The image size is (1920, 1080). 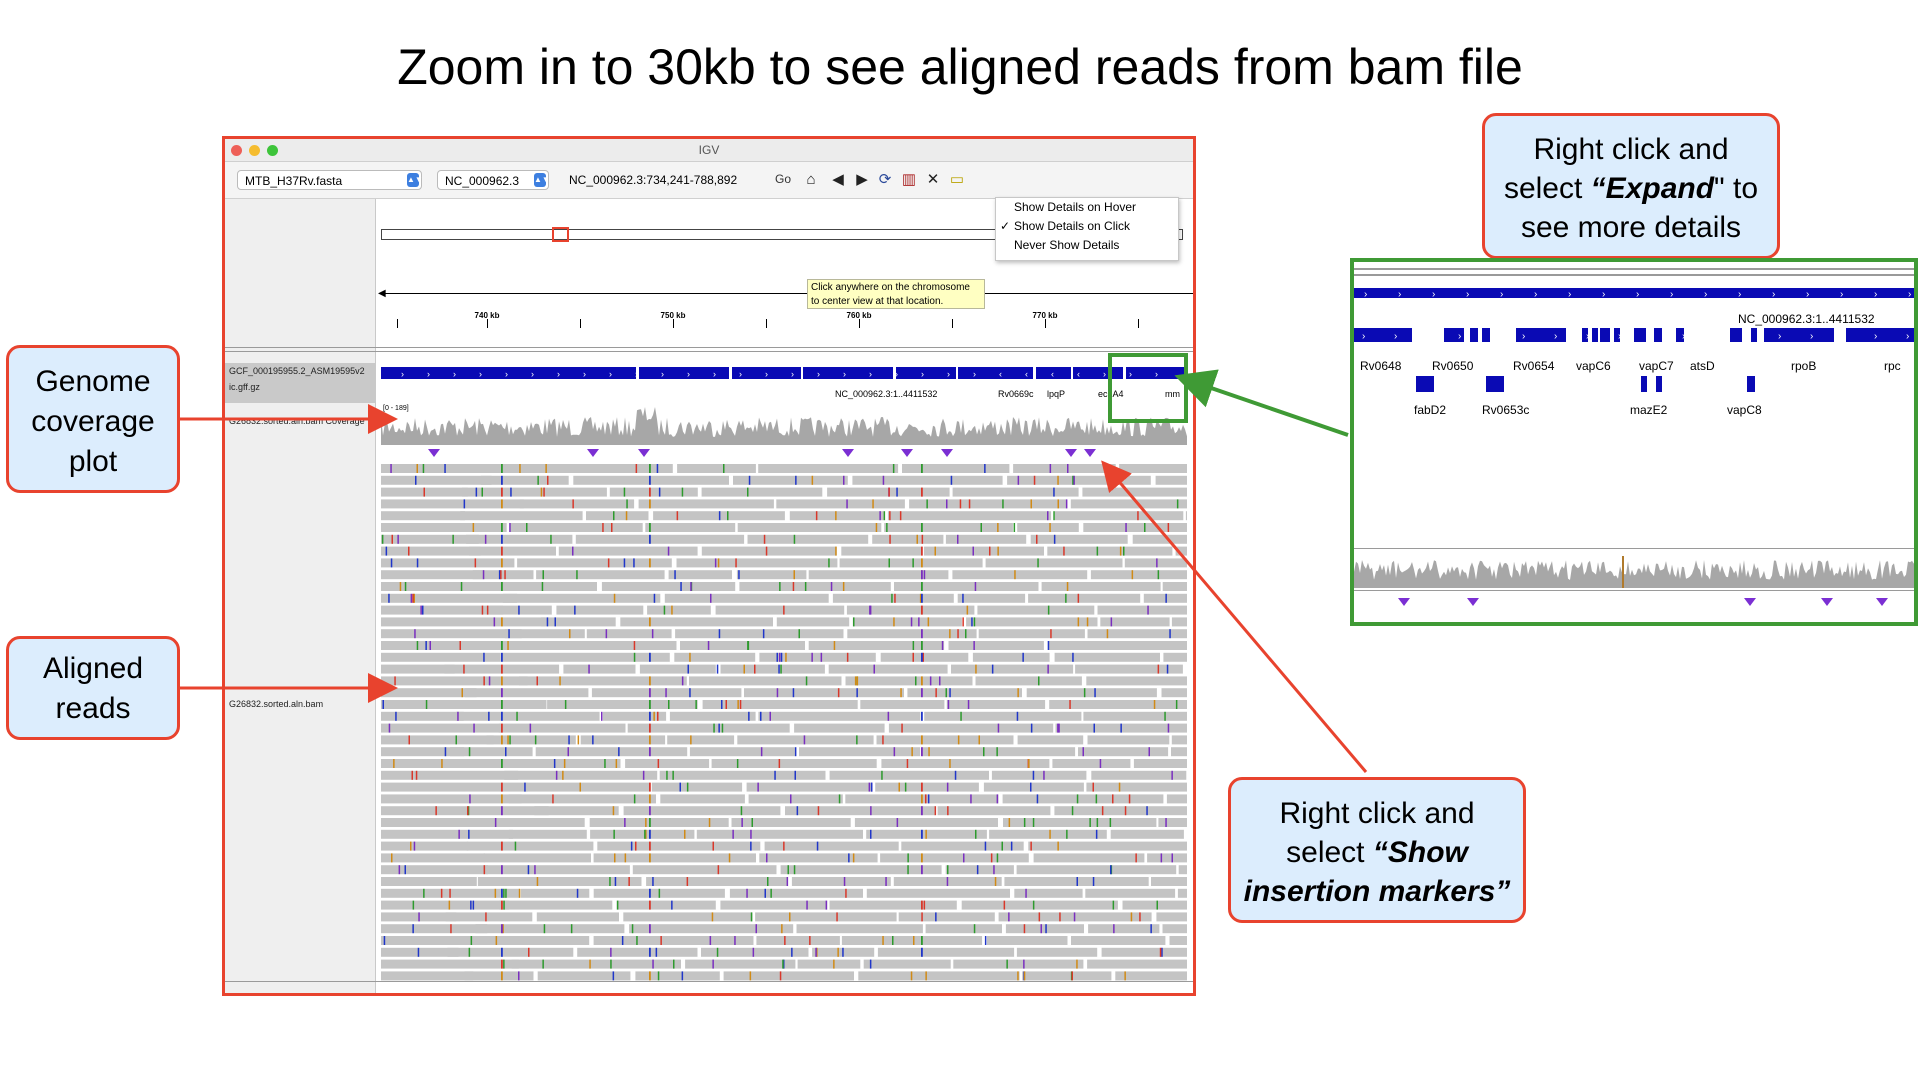 What do you see at coordinates (922, 834) in the screenshot?
I see `variant-column` at bounding box center [922, 834].